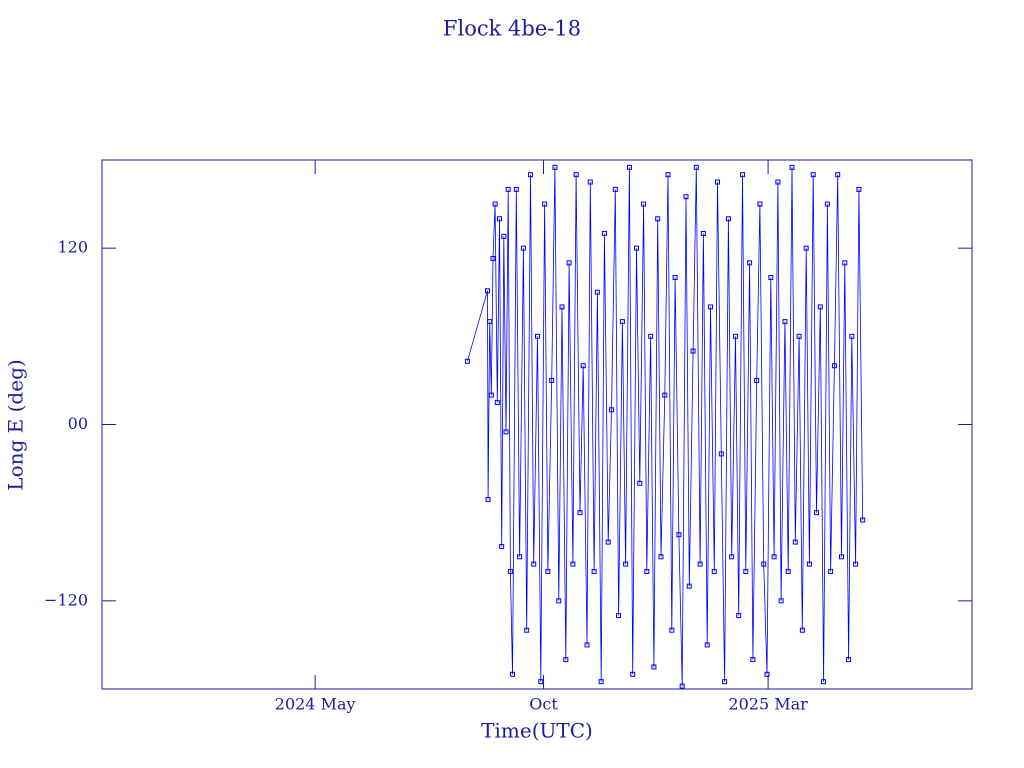 The height and width of the screenshot is (768, 1024). What do you see at coordinates (315, 704) in the screenshot?
I see `x-tick-label: 2024 May` at bounding box center [315, 704].